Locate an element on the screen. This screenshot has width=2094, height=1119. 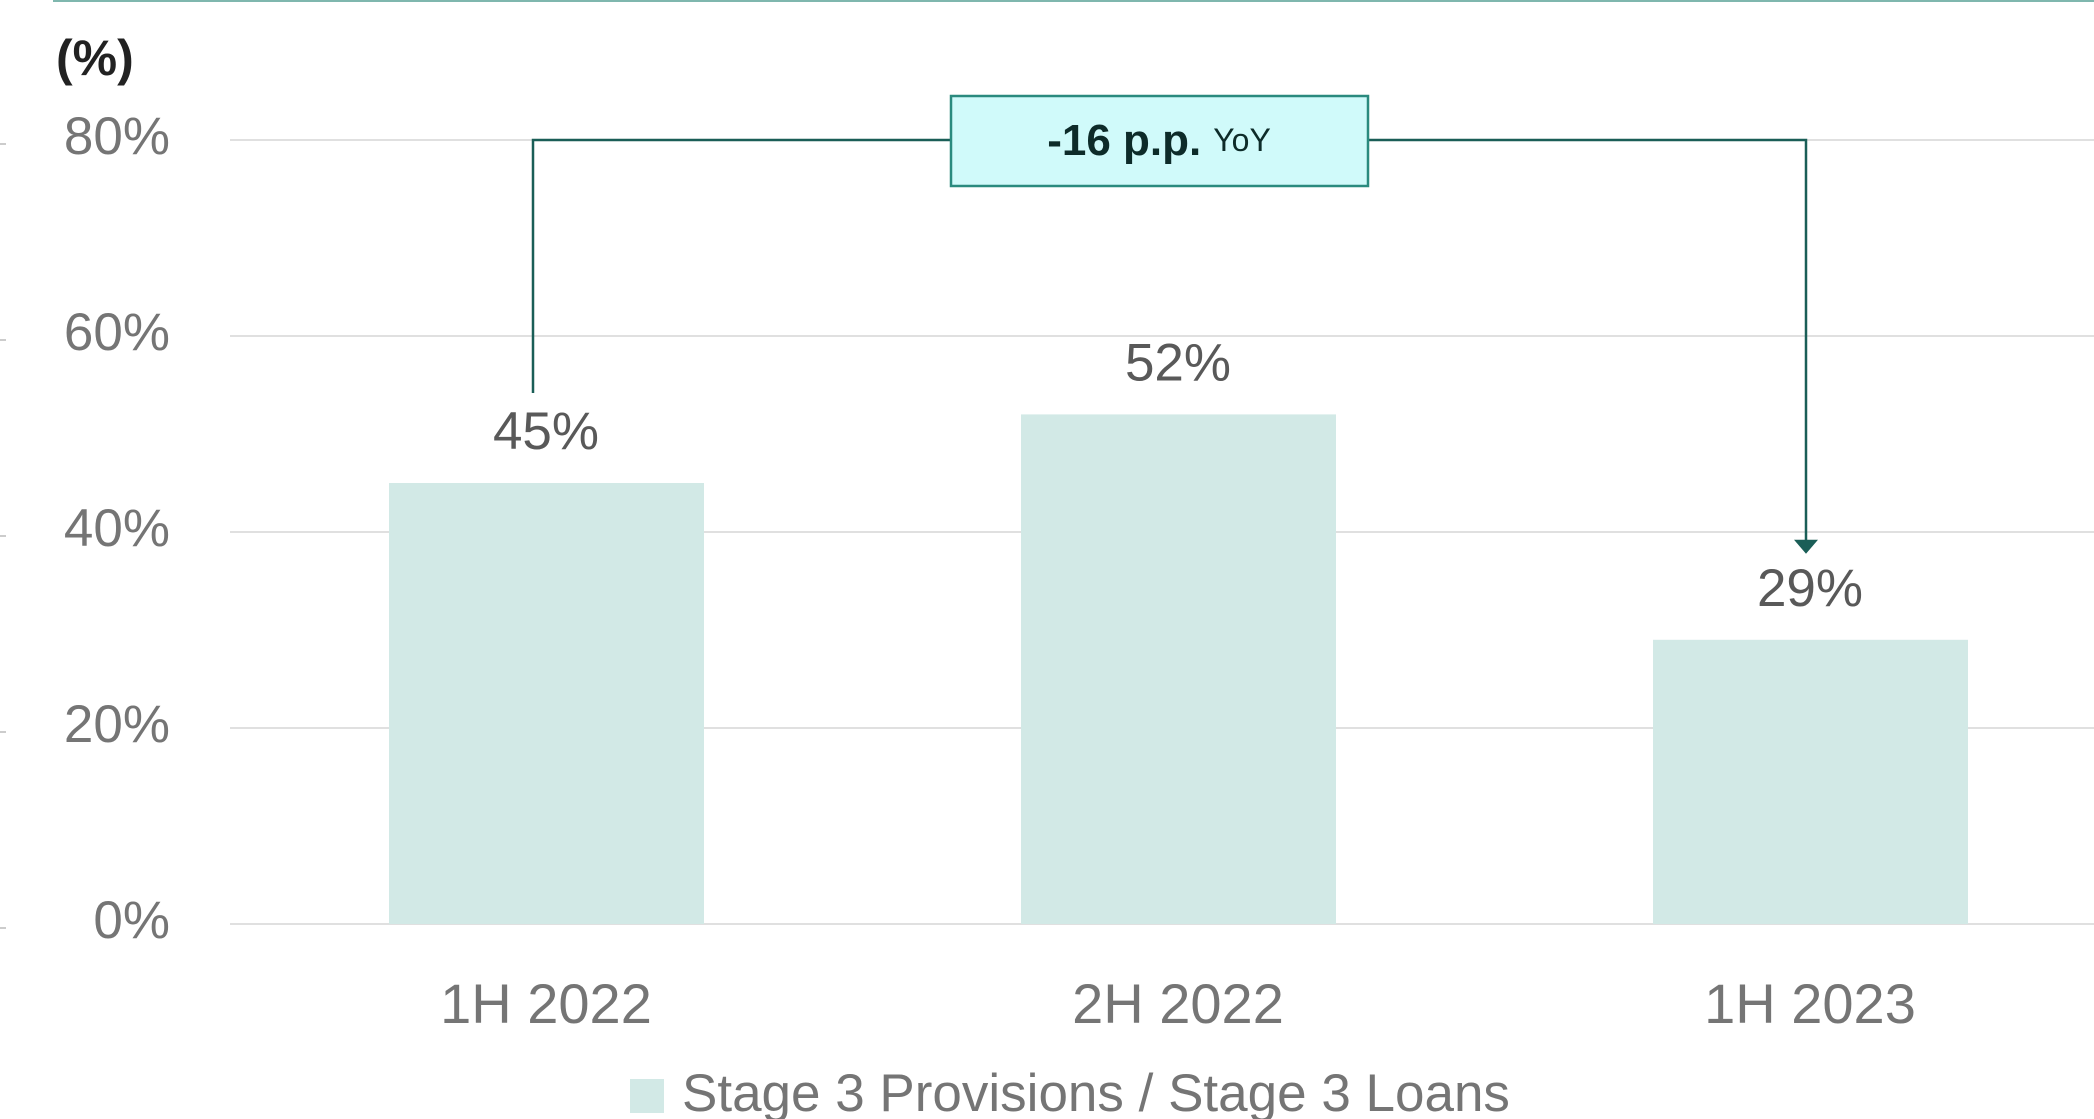
y-tick-label: 20% is located at coordinates (117, 724).